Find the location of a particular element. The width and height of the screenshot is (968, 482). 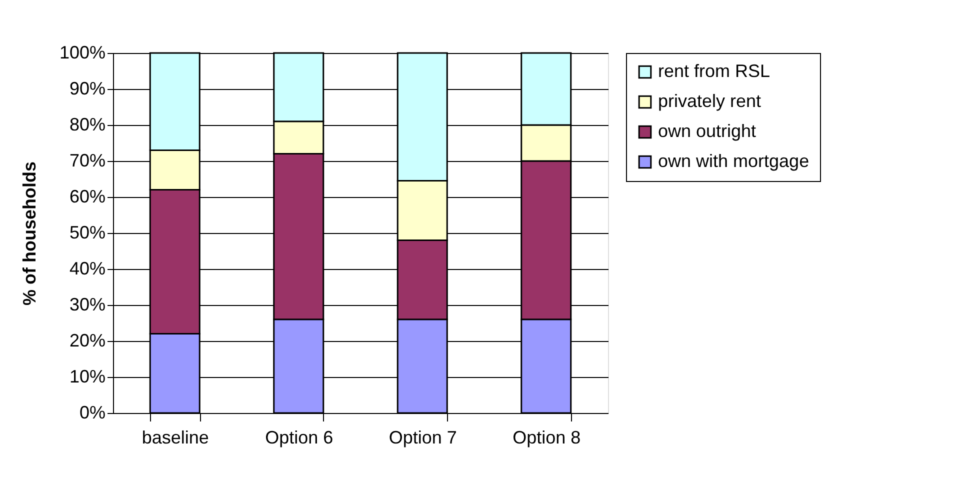

y-tick-label: 30% is located at coordinates (87, 304).